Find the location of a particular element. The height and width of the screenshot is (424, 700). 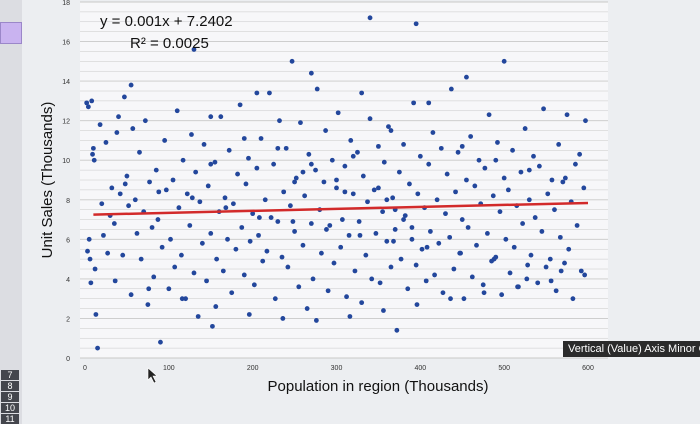

row-number: 11 is located at coordinates (10, 419).